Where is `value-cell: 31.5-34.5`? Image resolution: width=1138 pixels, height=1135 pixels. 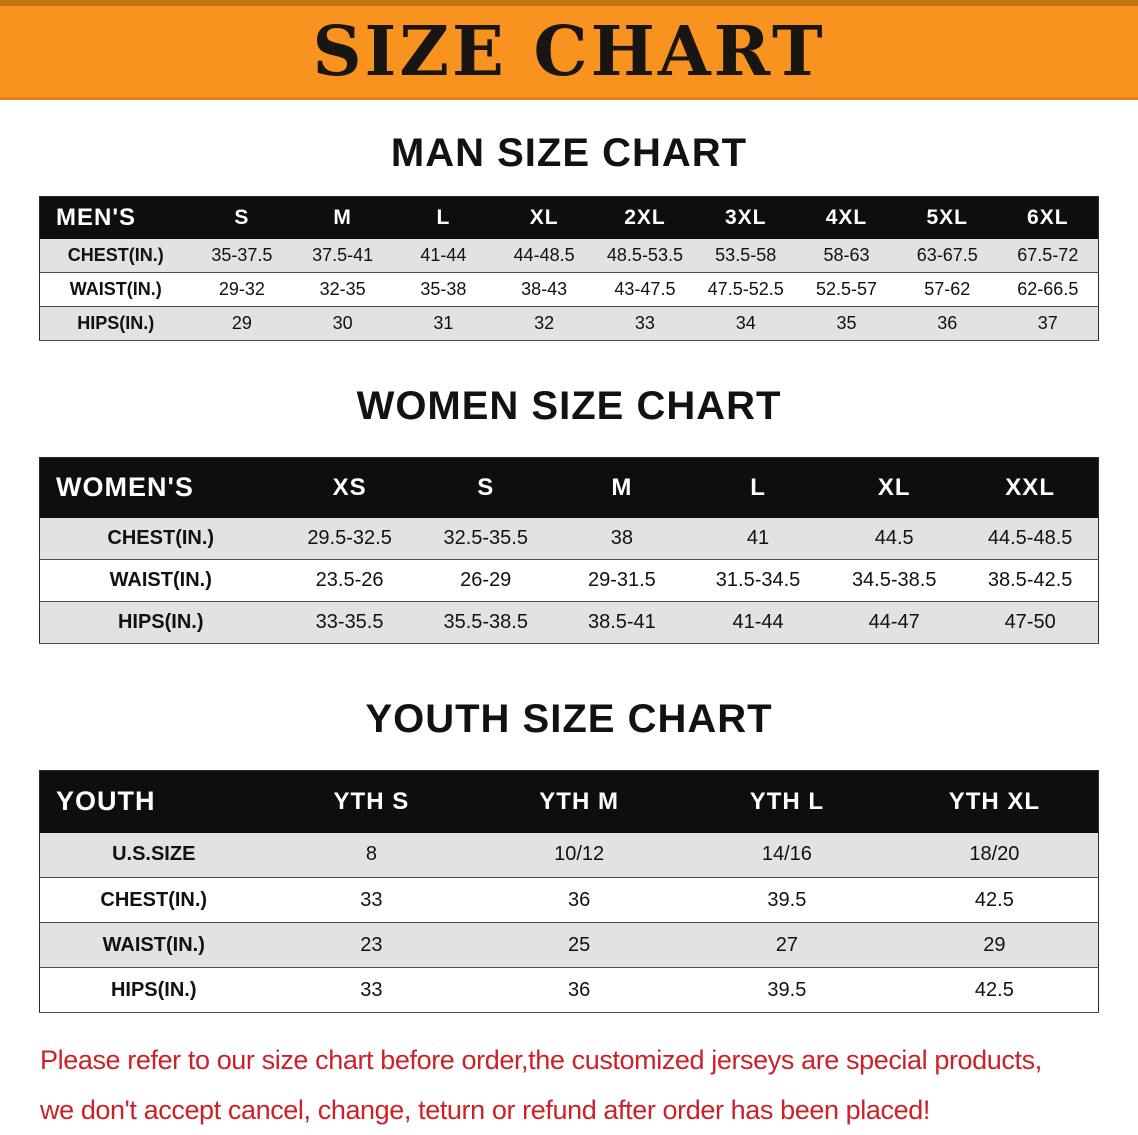
value-cell: 31.5-34.5 is located at coordinates (758, 580).